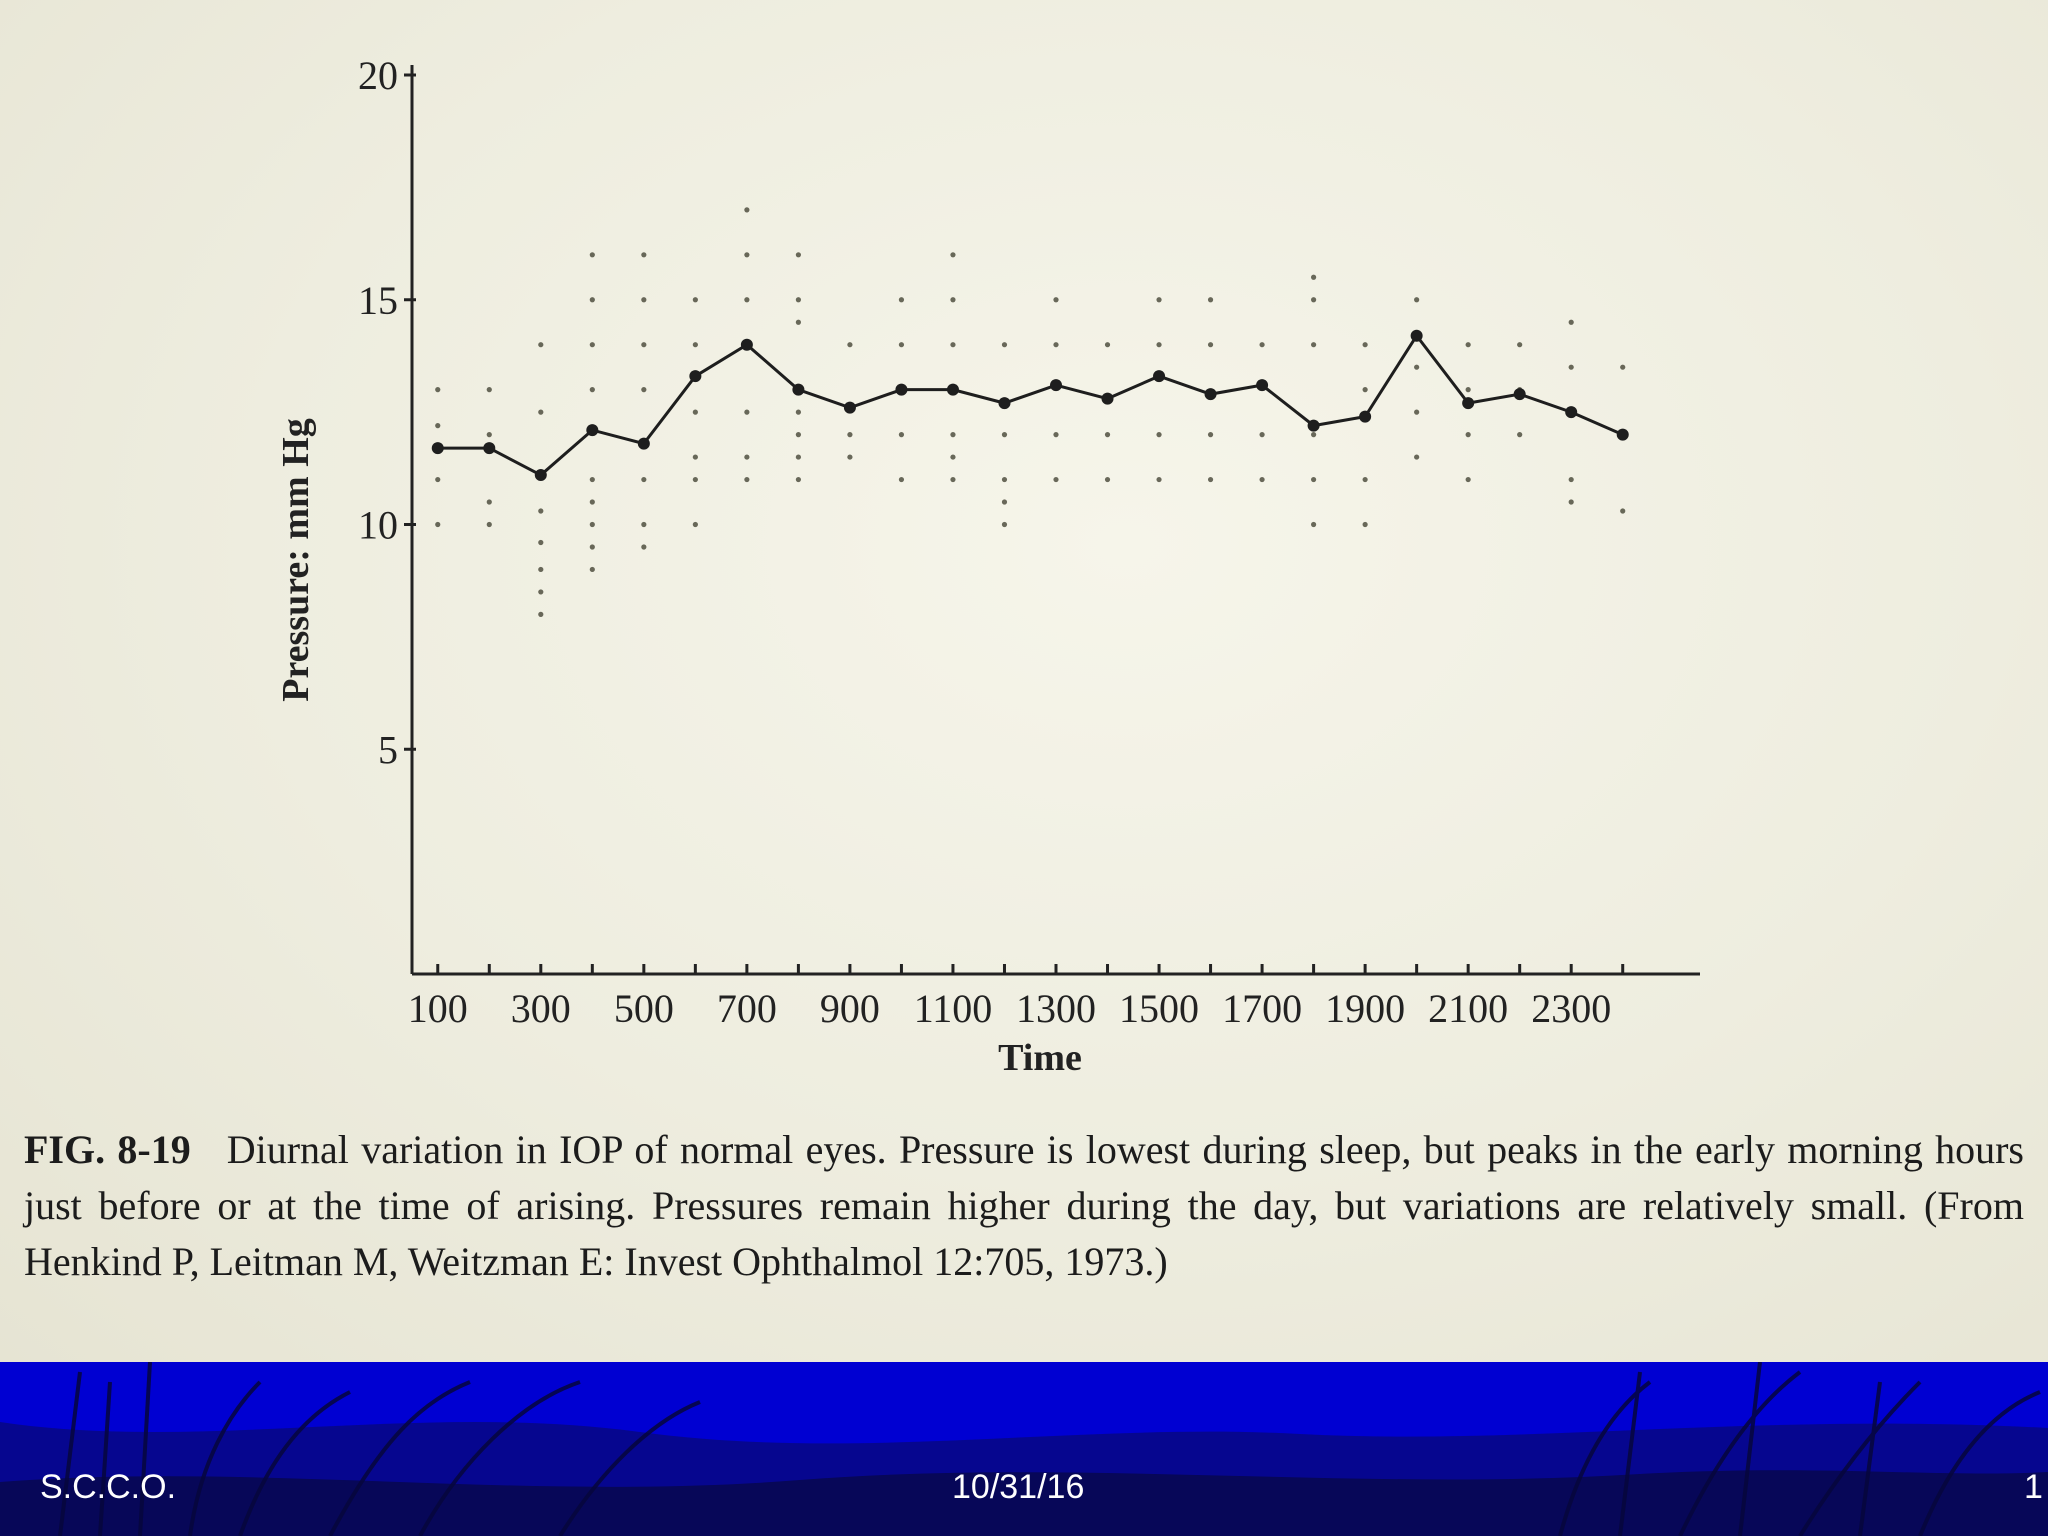 This screenshot has height=1536, width=2048. I want to click on x-tick-label: 1300, so click(1056, 1008).